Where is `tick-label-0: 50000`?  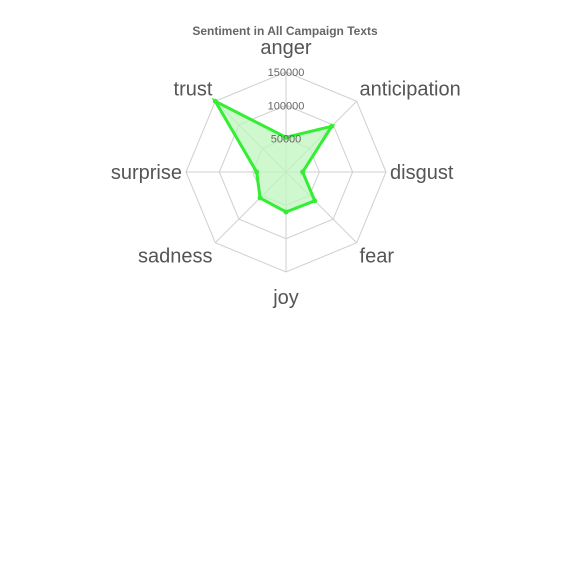
tick-label-0: 50000 is located at coordinates (286, 140).